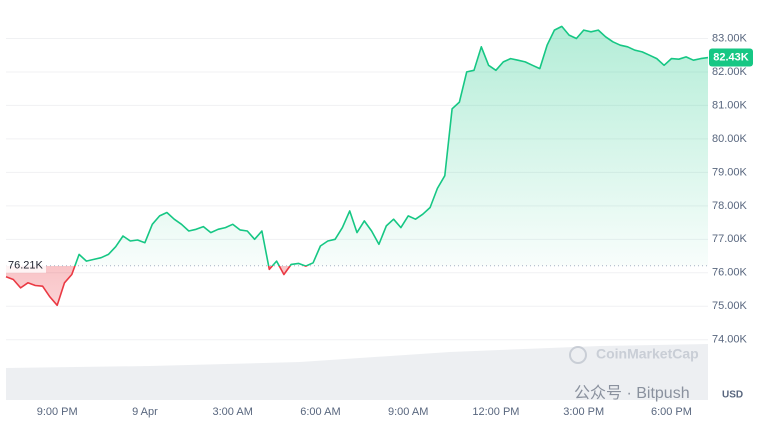  Describe the element at coordinates (732, 395) in the screenshot. I see `currency-label: USD` at that location.